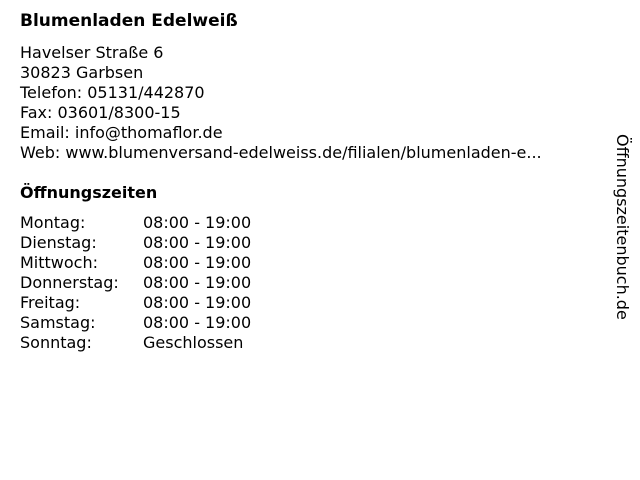  I want to click on day: Dienstag:, so click(58, 242).